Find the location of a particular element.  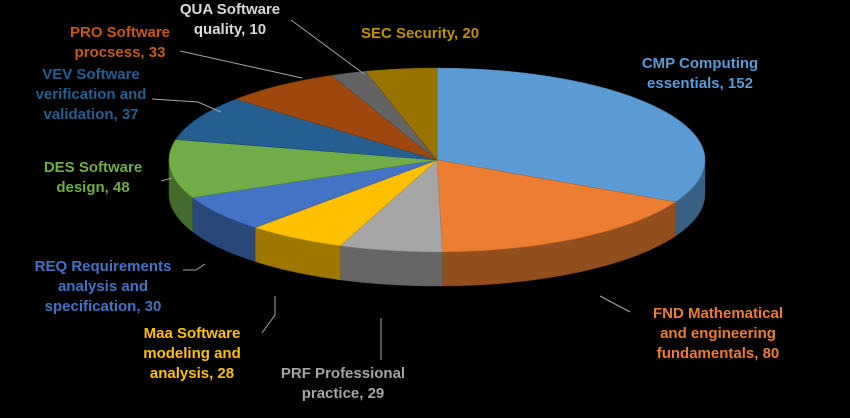

data-label-sec-security: SEC Security, 20 is located at coordinates (420, 33).